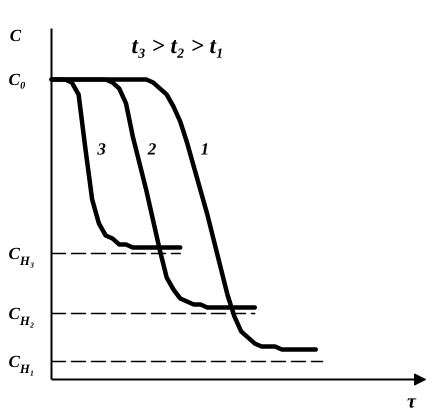 The height and width of the screenshot is (420, 438). I want to click on chart-title: t₃ > t₂ > t₁, so click(178, 45).